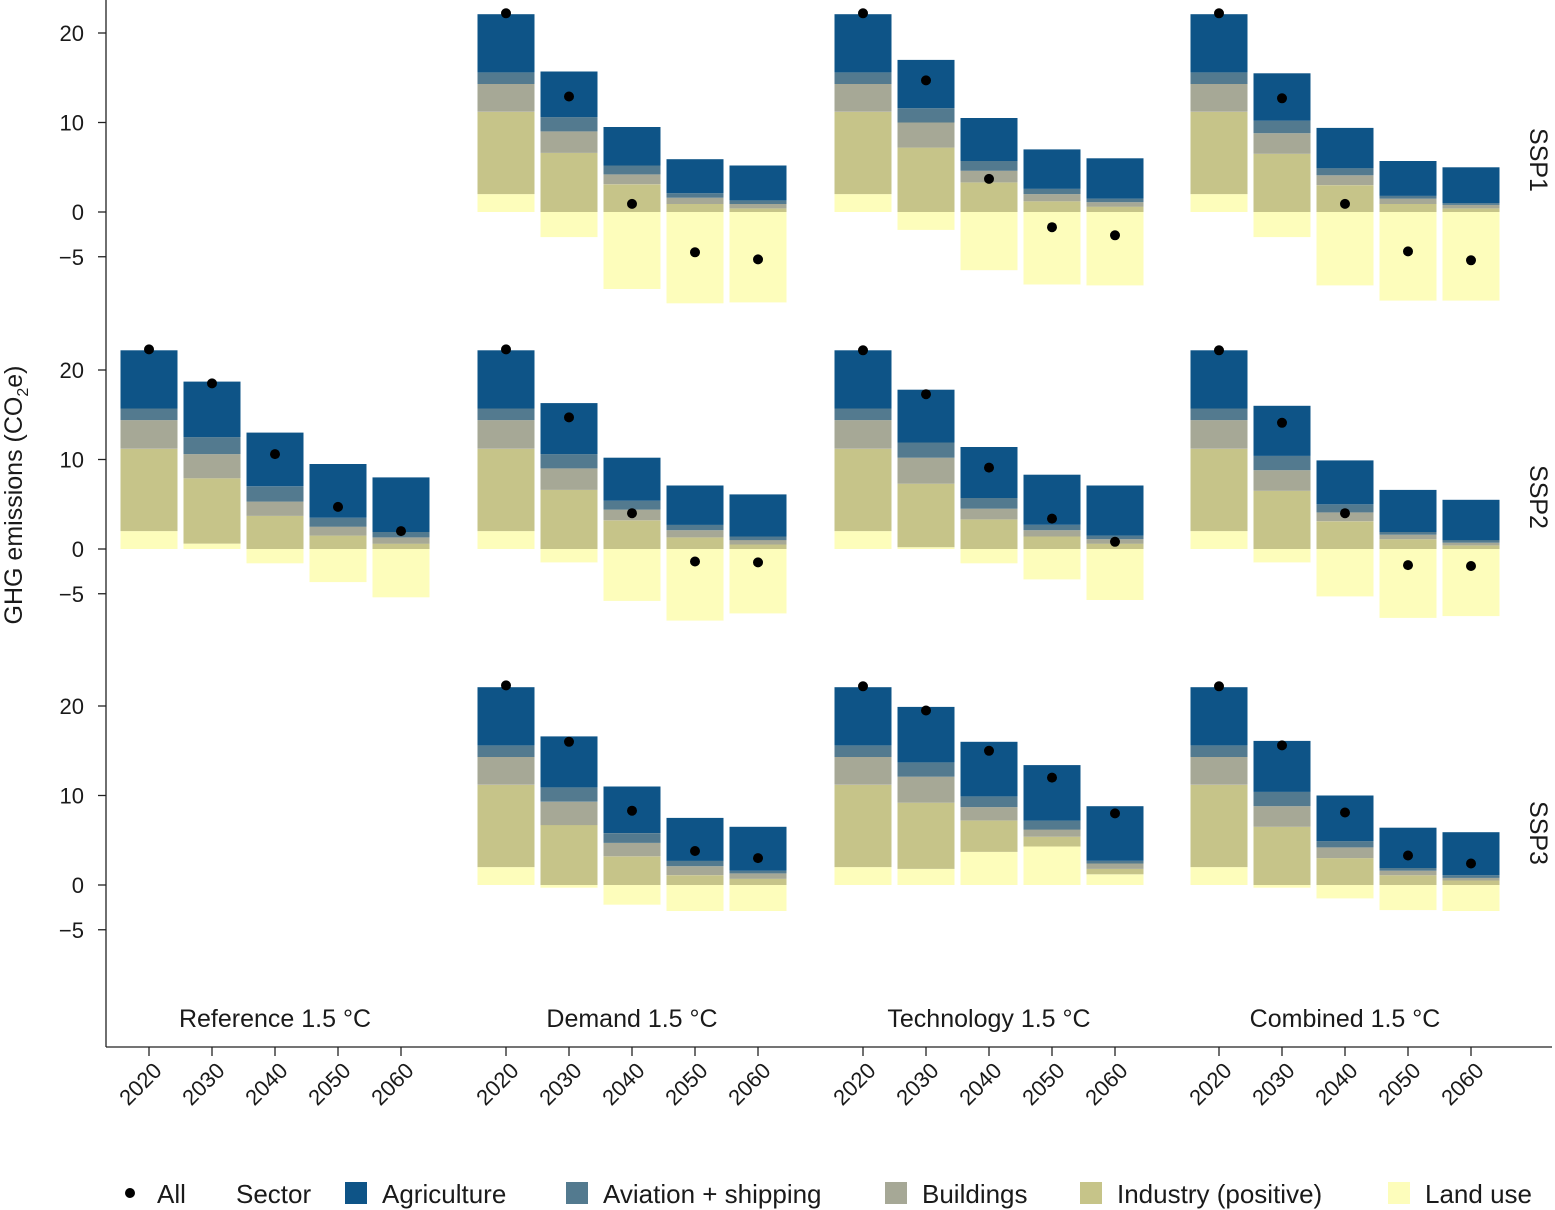 Image resolution: width=1555 pixels, height=1210 pixels. What do you see at coordinates (632, 170) in the screenshot?
I see `bar-segment-aviation-ssp1-2040` at bounding box center [632, 170].